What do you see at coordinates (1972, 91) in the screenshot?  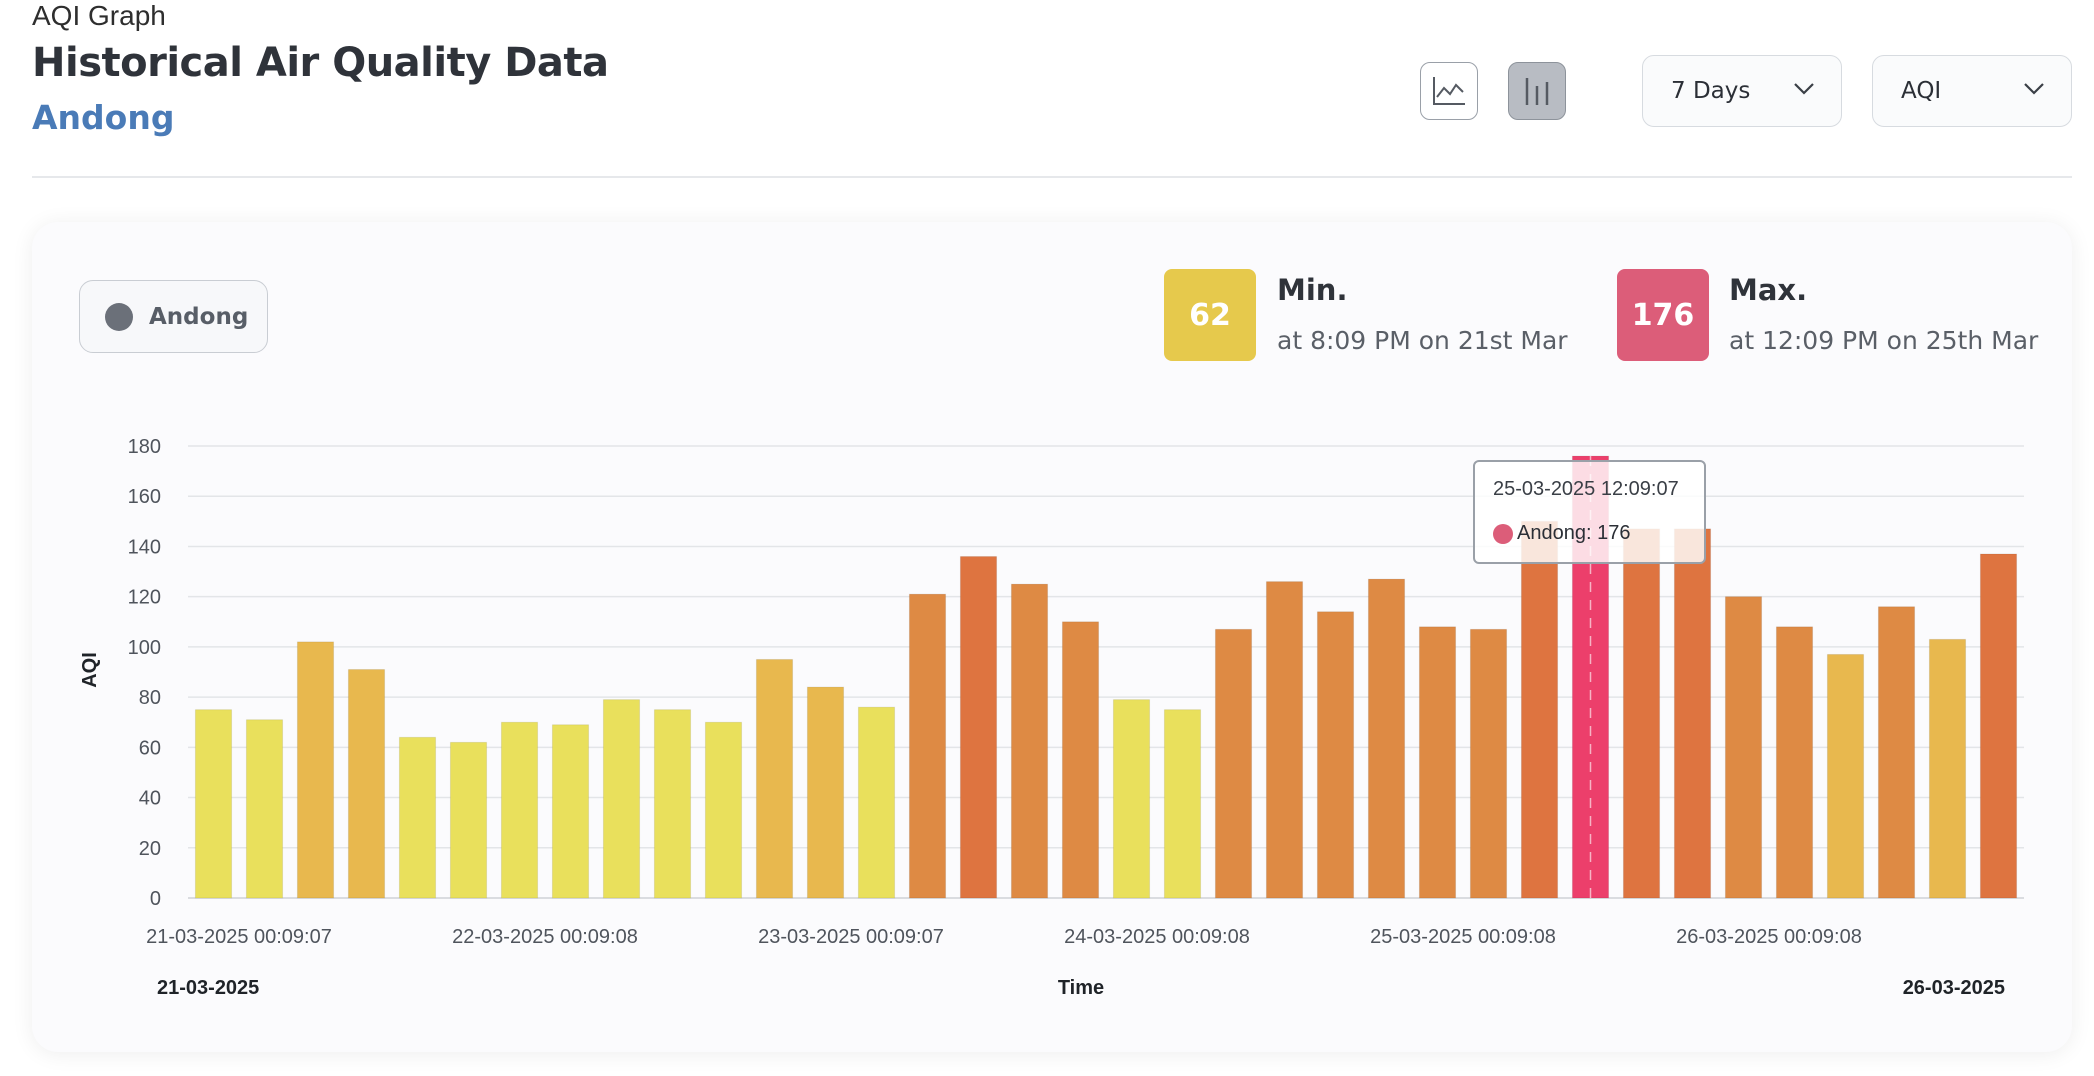 I see `metric-select: AQI` at bounding box center [1972, 91].